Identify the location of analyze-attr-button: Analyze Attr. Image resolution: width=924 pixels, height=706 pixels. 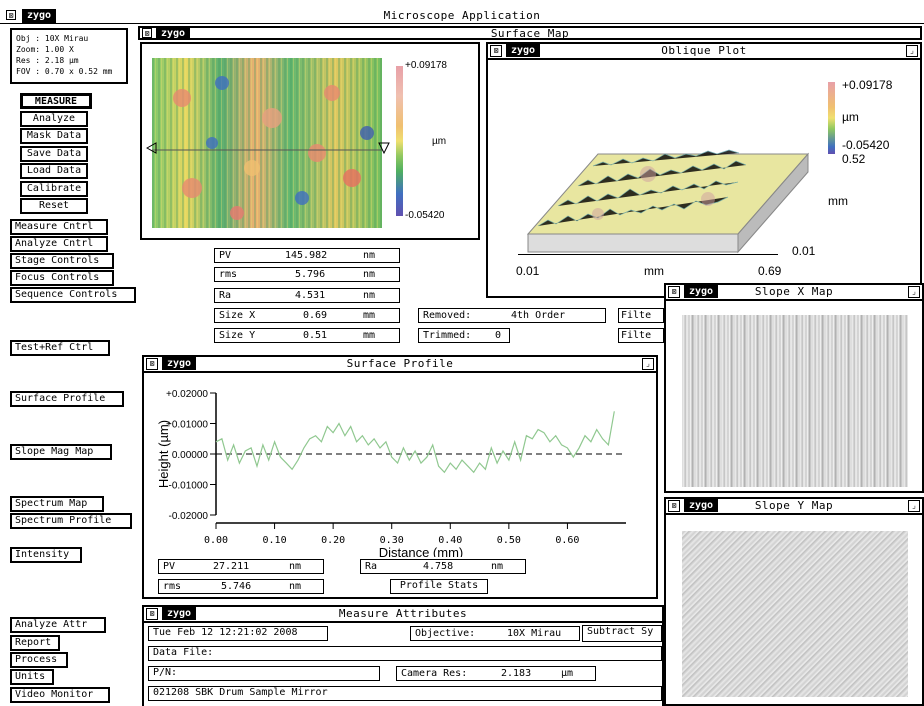
(58, 625).